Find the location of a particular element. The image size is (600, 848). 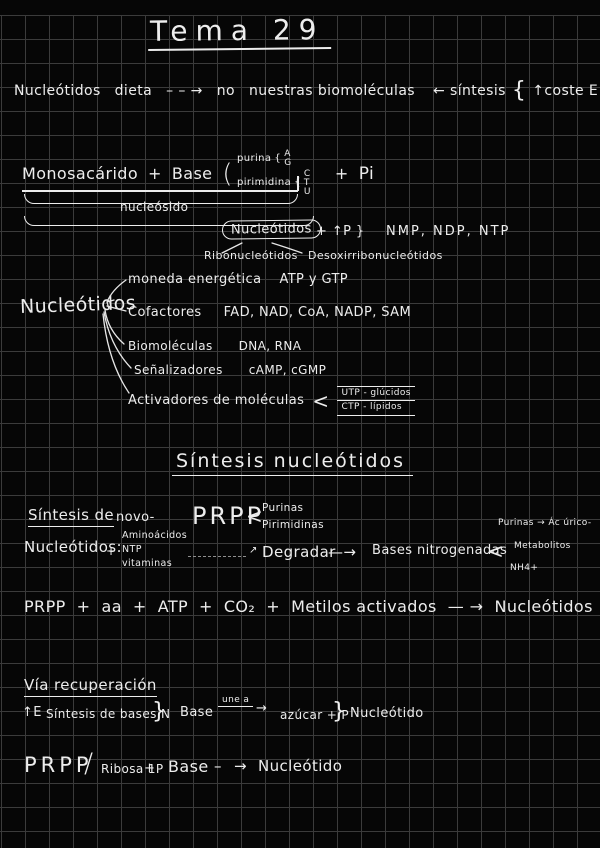

function-row-cofactors: Cofactores FAD, NAD, CoA, NADP, SAM is located at coordinates (269, 312).